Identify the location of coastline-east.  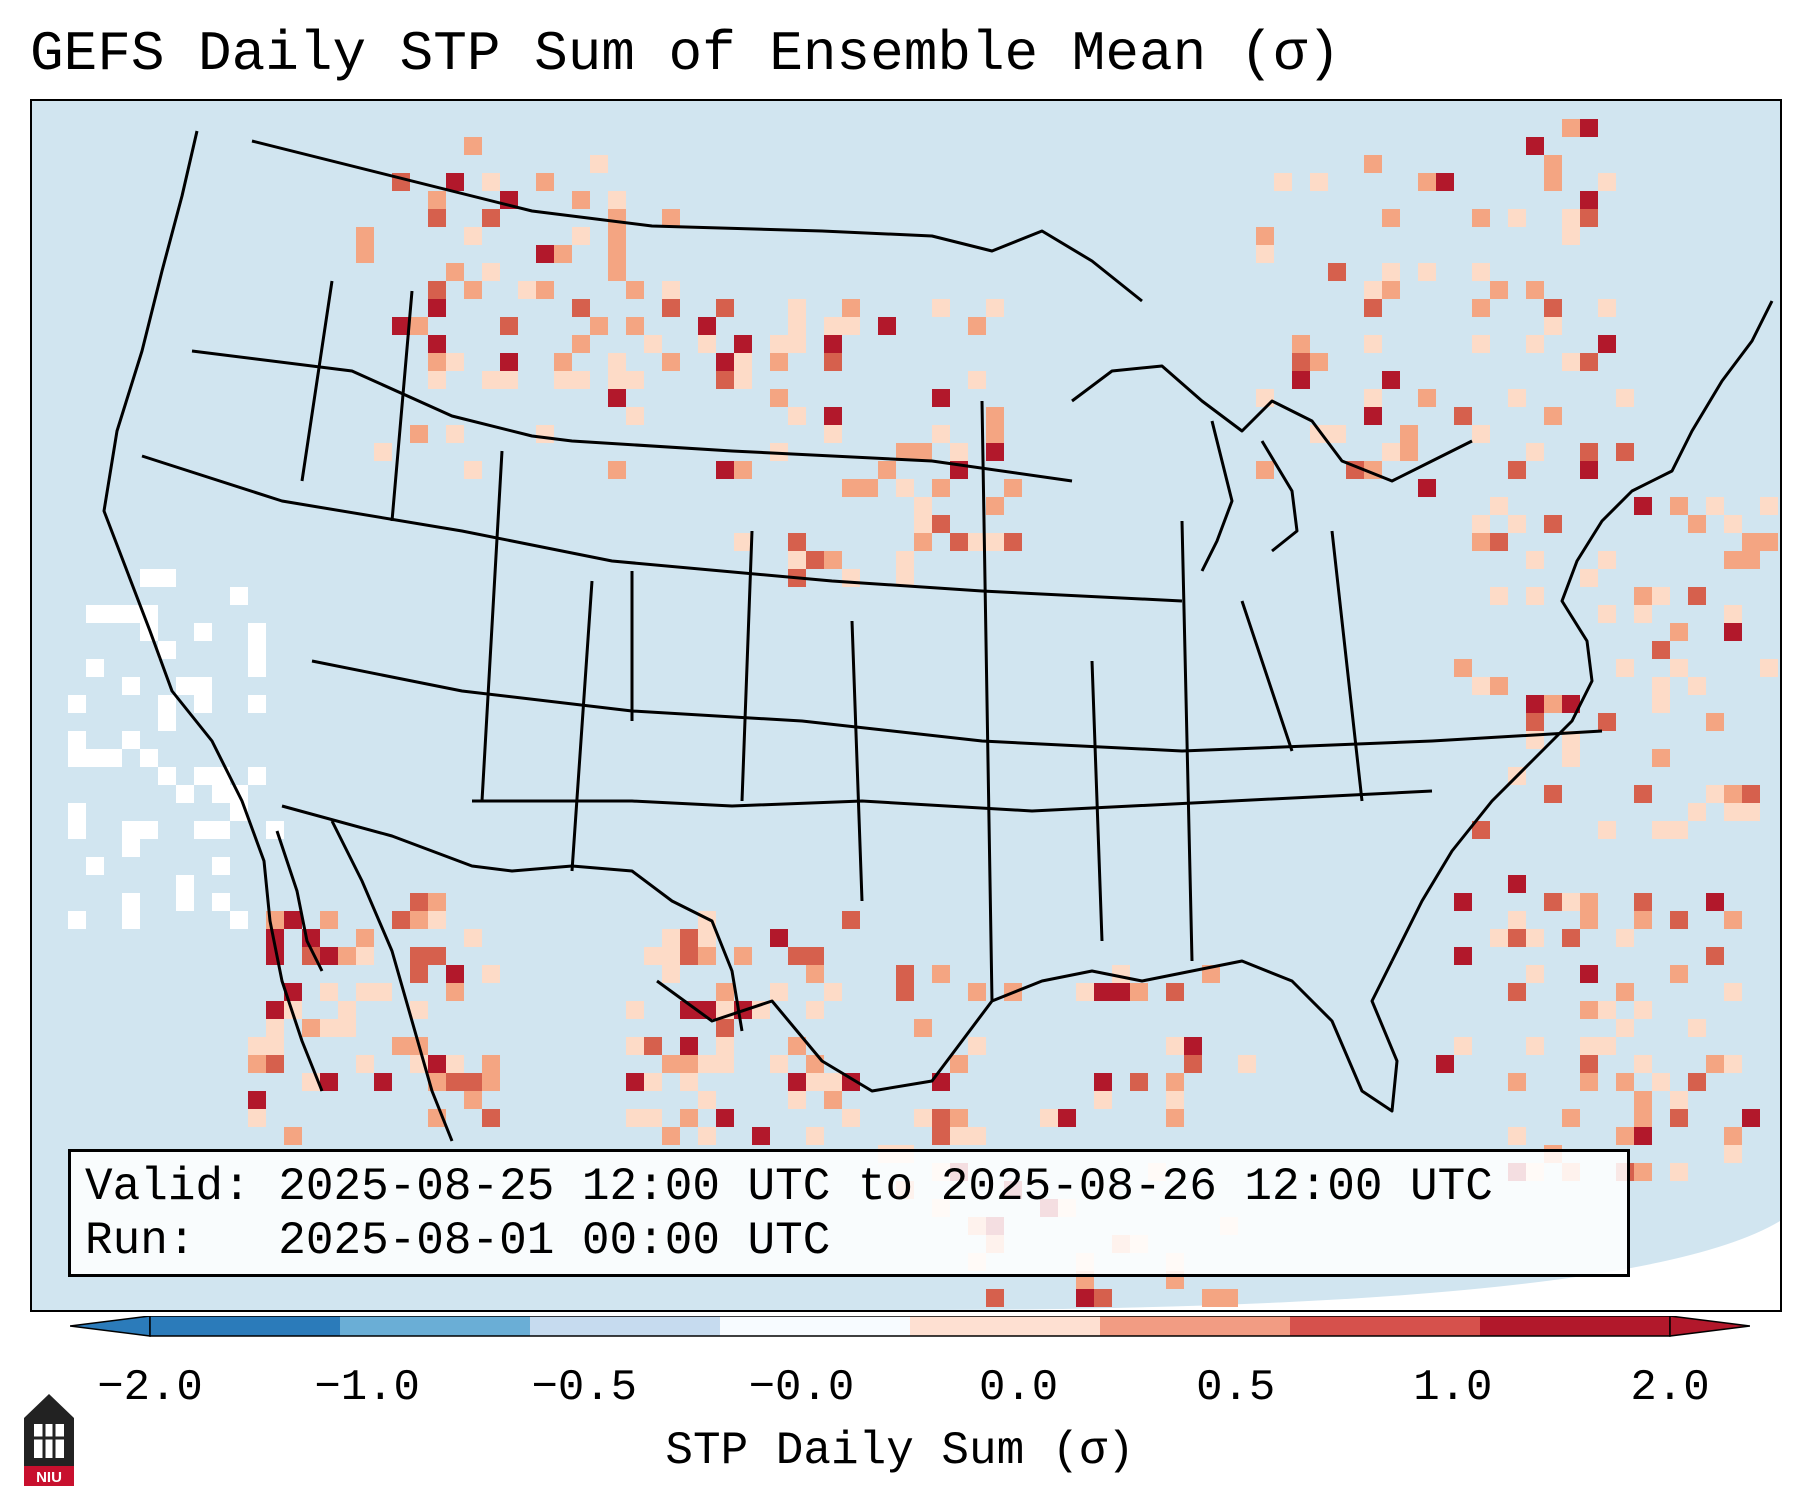
(1582, 631).